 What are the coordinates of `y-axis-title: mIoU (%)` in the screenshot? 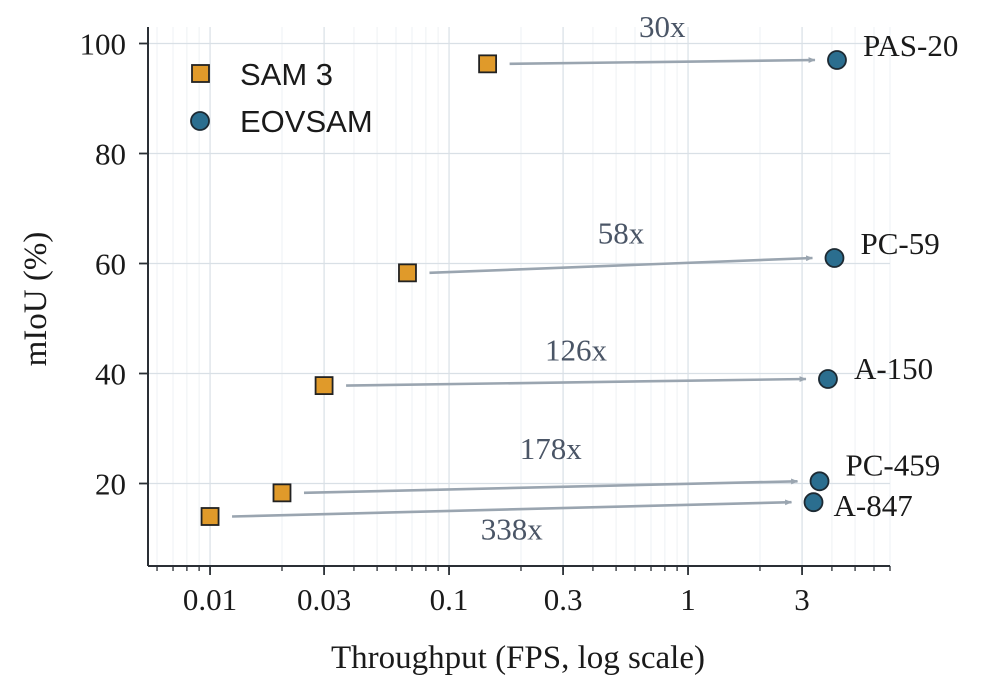 It's located at (36, 299).